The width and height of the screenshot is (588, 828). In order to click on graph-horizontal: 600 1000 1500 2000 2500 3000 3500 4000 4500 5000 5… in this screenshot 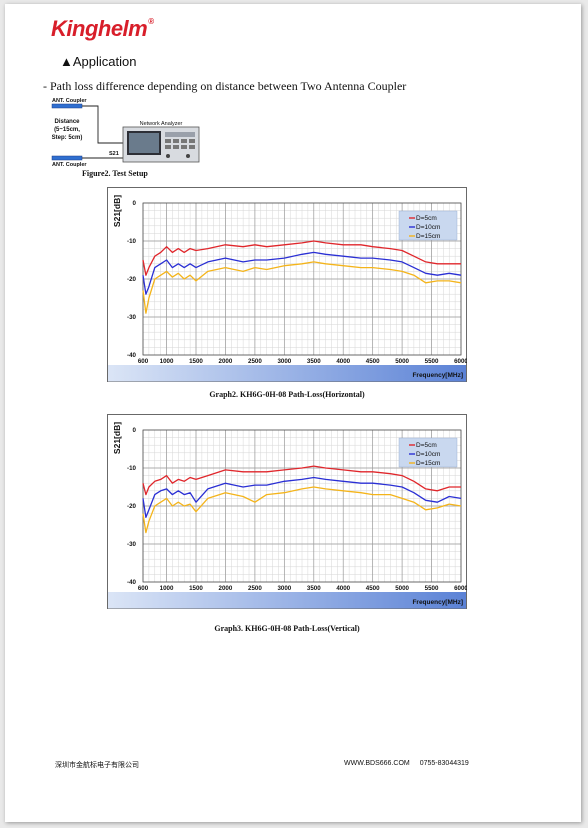, I will do `click(287, 284)`.